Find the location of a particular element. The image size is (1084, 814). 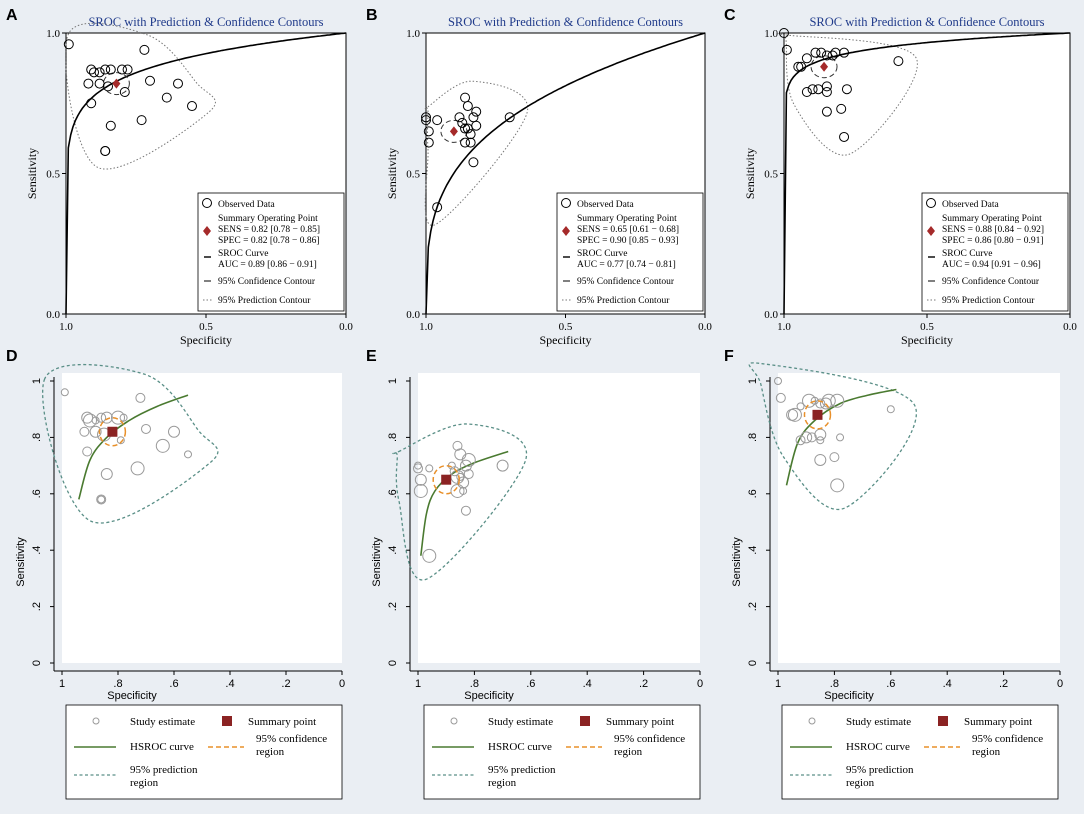

y-tick-label: 1 is located at coordinates (753, 381).